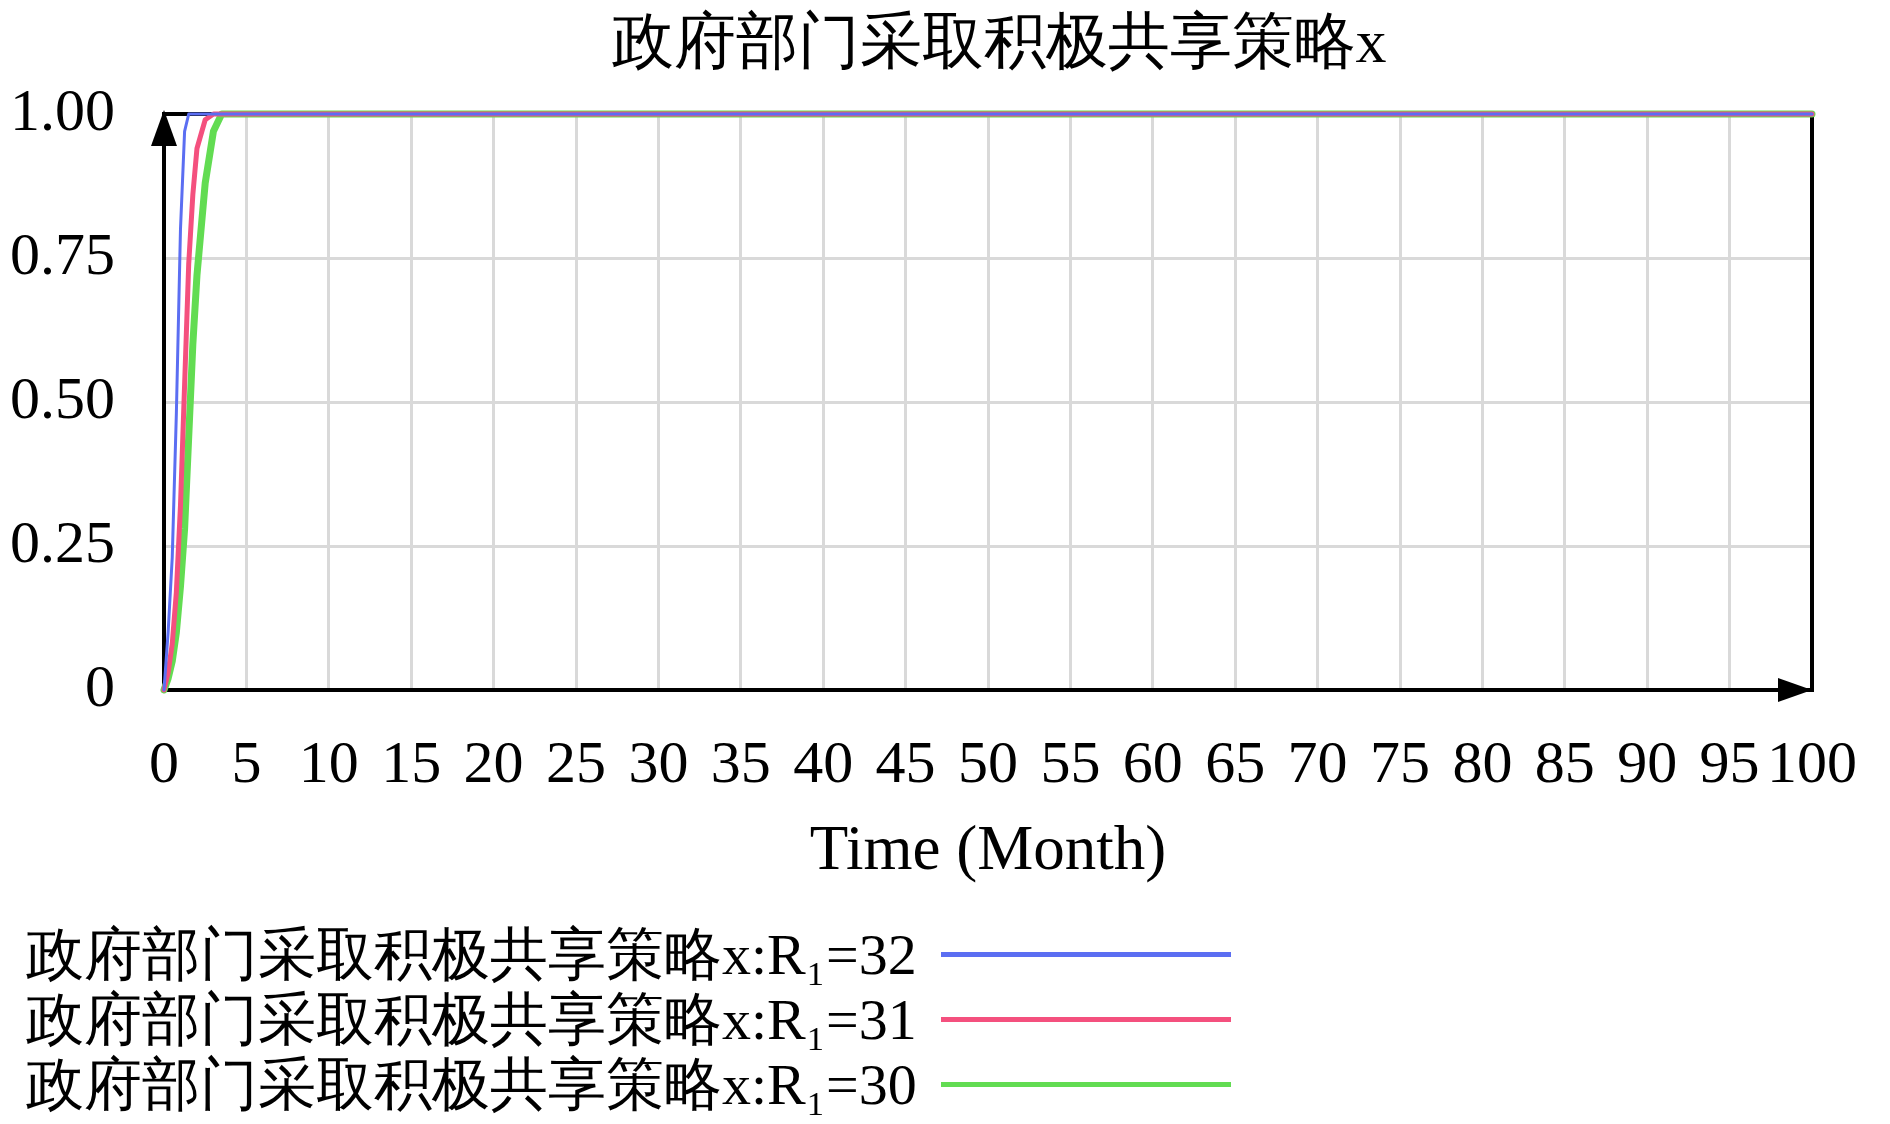 The width and height of the screenshot is (1890, 1124). I want to click on x-tick-label: 65, so click(1235, 761).